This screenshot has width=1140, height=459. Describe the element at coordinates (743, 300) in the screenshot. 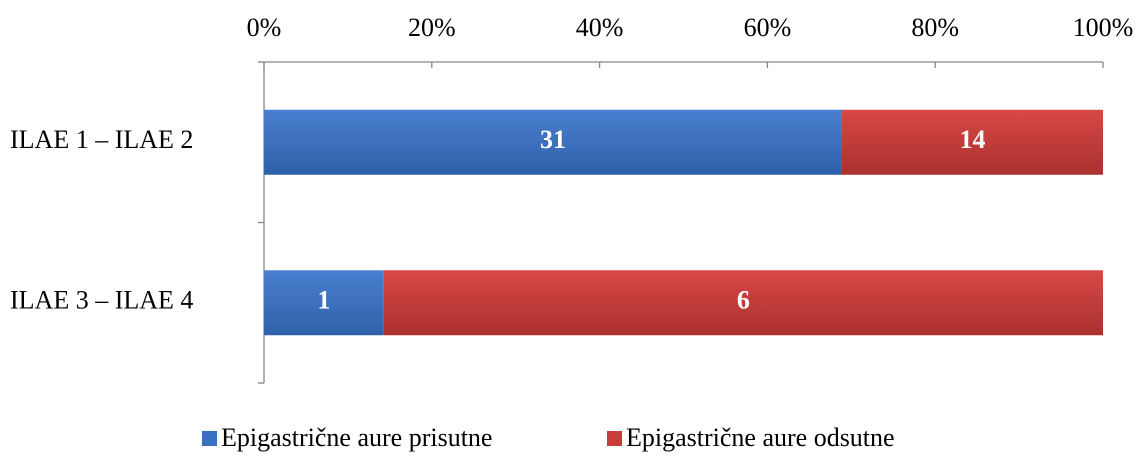

I see `data-label: 6` at that location.